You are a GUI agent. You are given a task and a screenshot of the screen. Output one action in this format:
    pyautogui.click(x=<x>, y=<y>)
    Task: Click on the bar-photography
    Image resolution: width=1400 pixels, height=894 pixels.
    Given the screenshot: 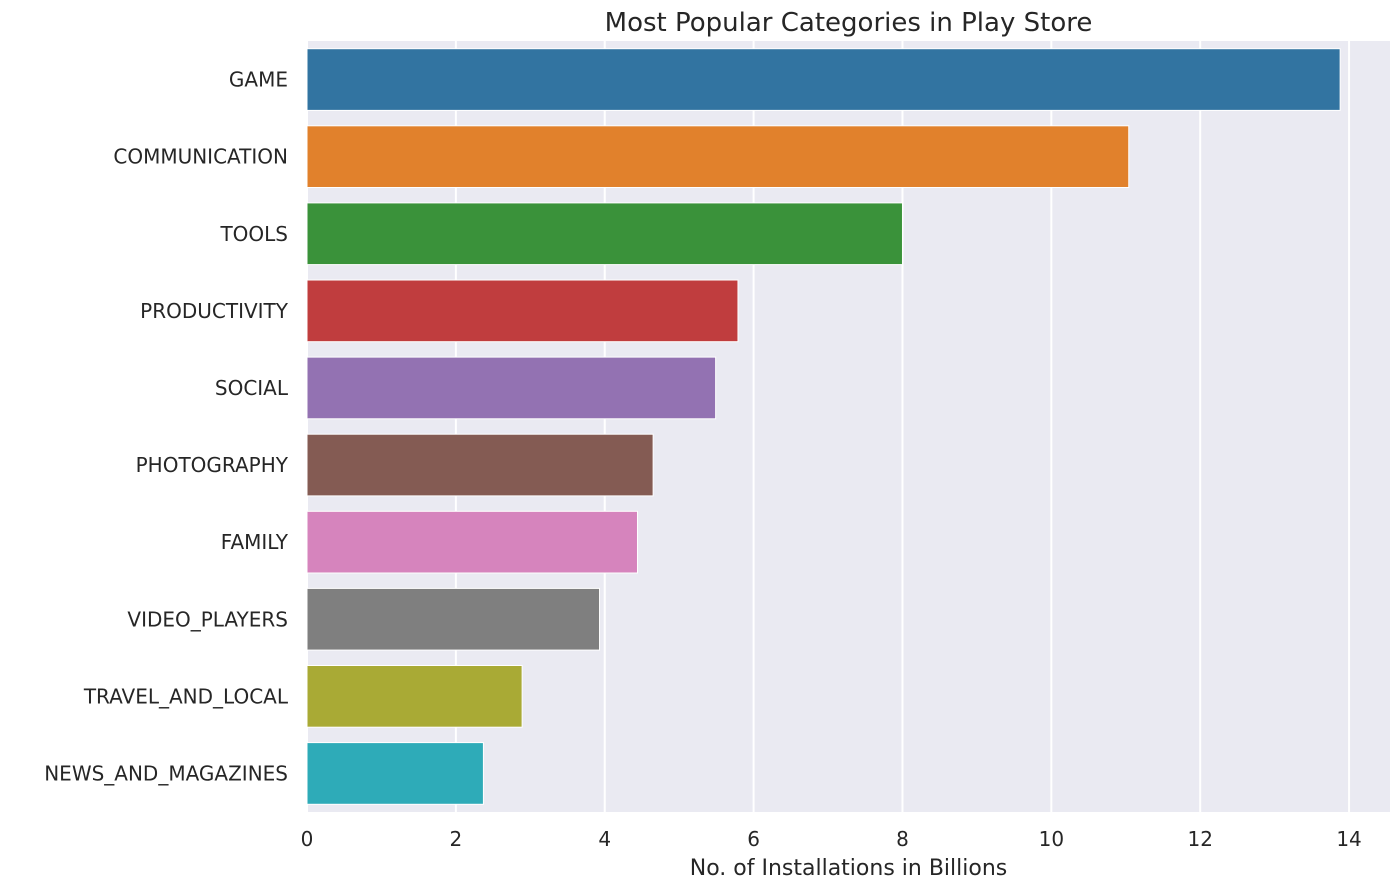 What is the action you would take?
    pyautogui.click(x=480, y=465)
    